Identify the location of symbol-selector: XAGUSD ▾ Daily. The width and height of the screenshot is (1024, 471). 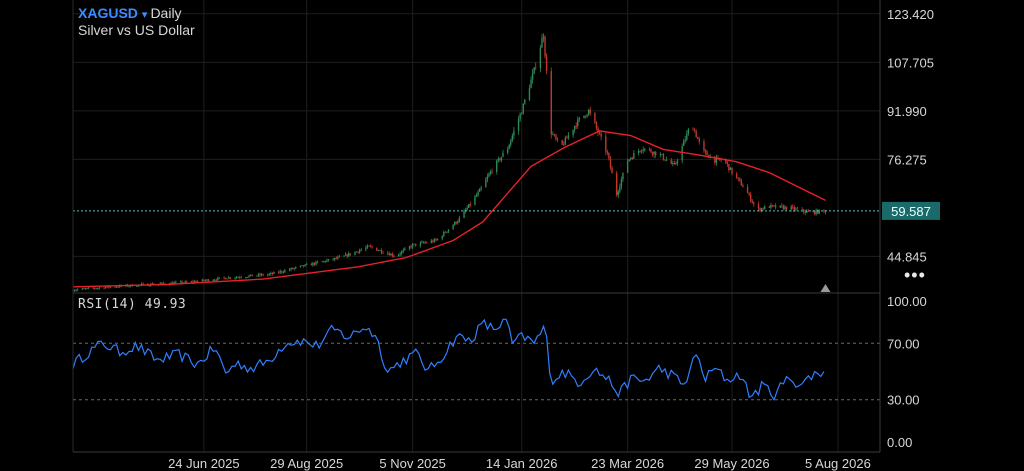
(130, 13).